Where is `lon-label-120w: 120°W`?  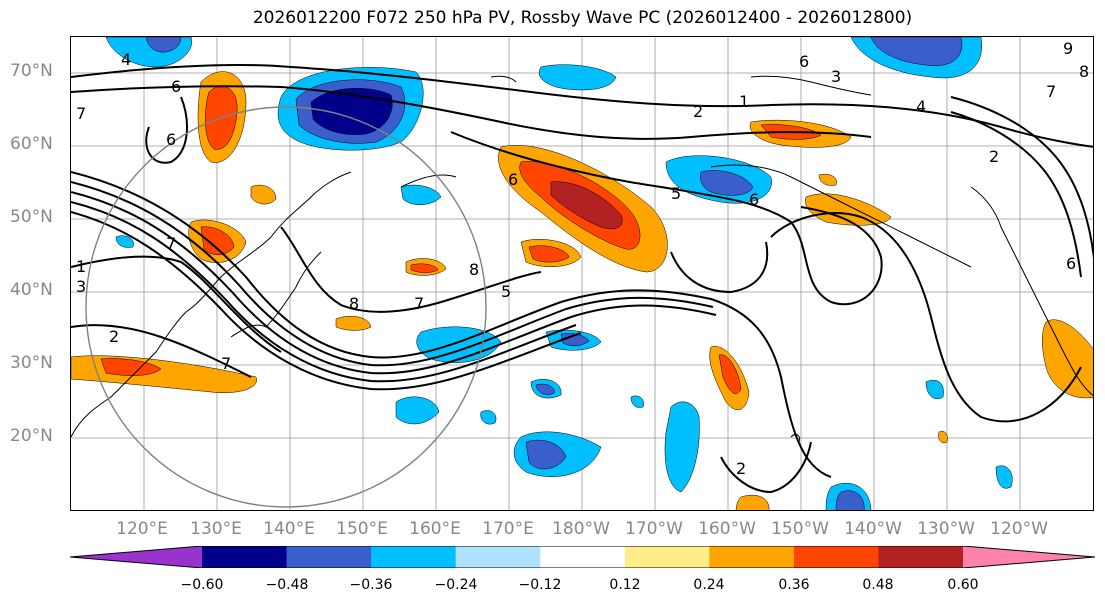 lon-label-120w: 120°W is located at coordinates (1019, 529).